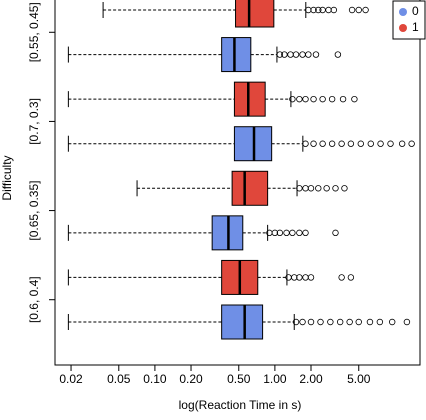 The height and width of the screenshot is (420, 426). I want to click on legend-box, so click(409, 20).